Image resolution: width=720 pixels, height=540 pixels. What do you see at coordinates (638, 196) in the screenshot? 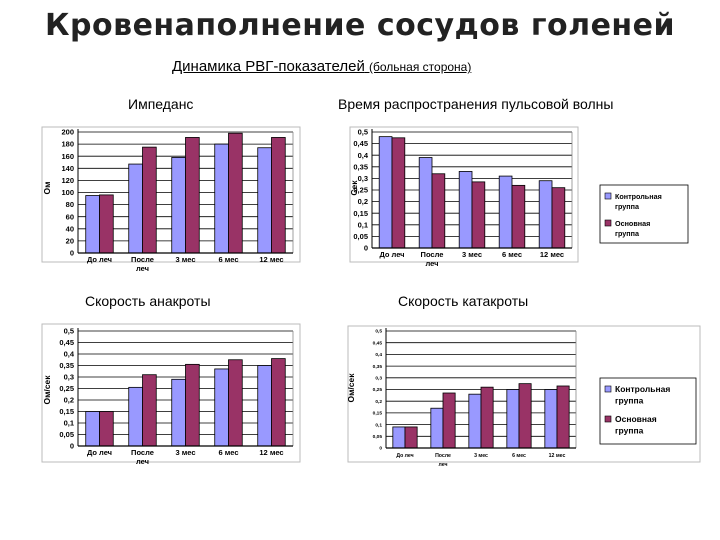
I see `legend-label-pulse-wave: Контрольная` at bounding box center [638, 196].